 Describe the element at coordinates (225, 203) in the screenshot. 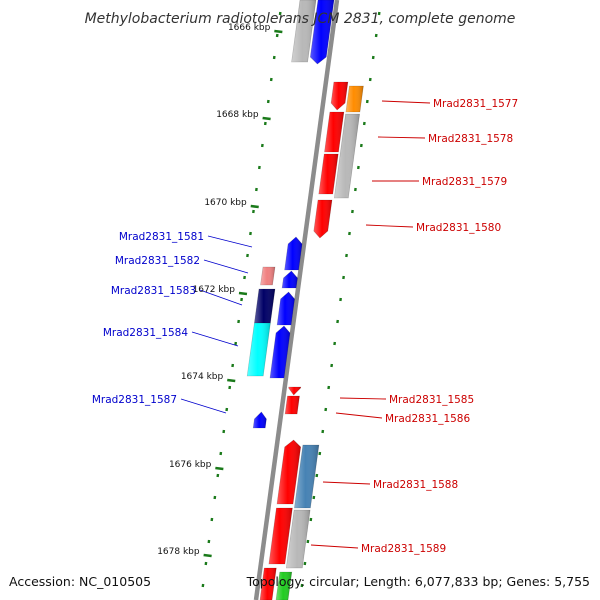

I see `kbp-label: 1670 kbp` at that location.